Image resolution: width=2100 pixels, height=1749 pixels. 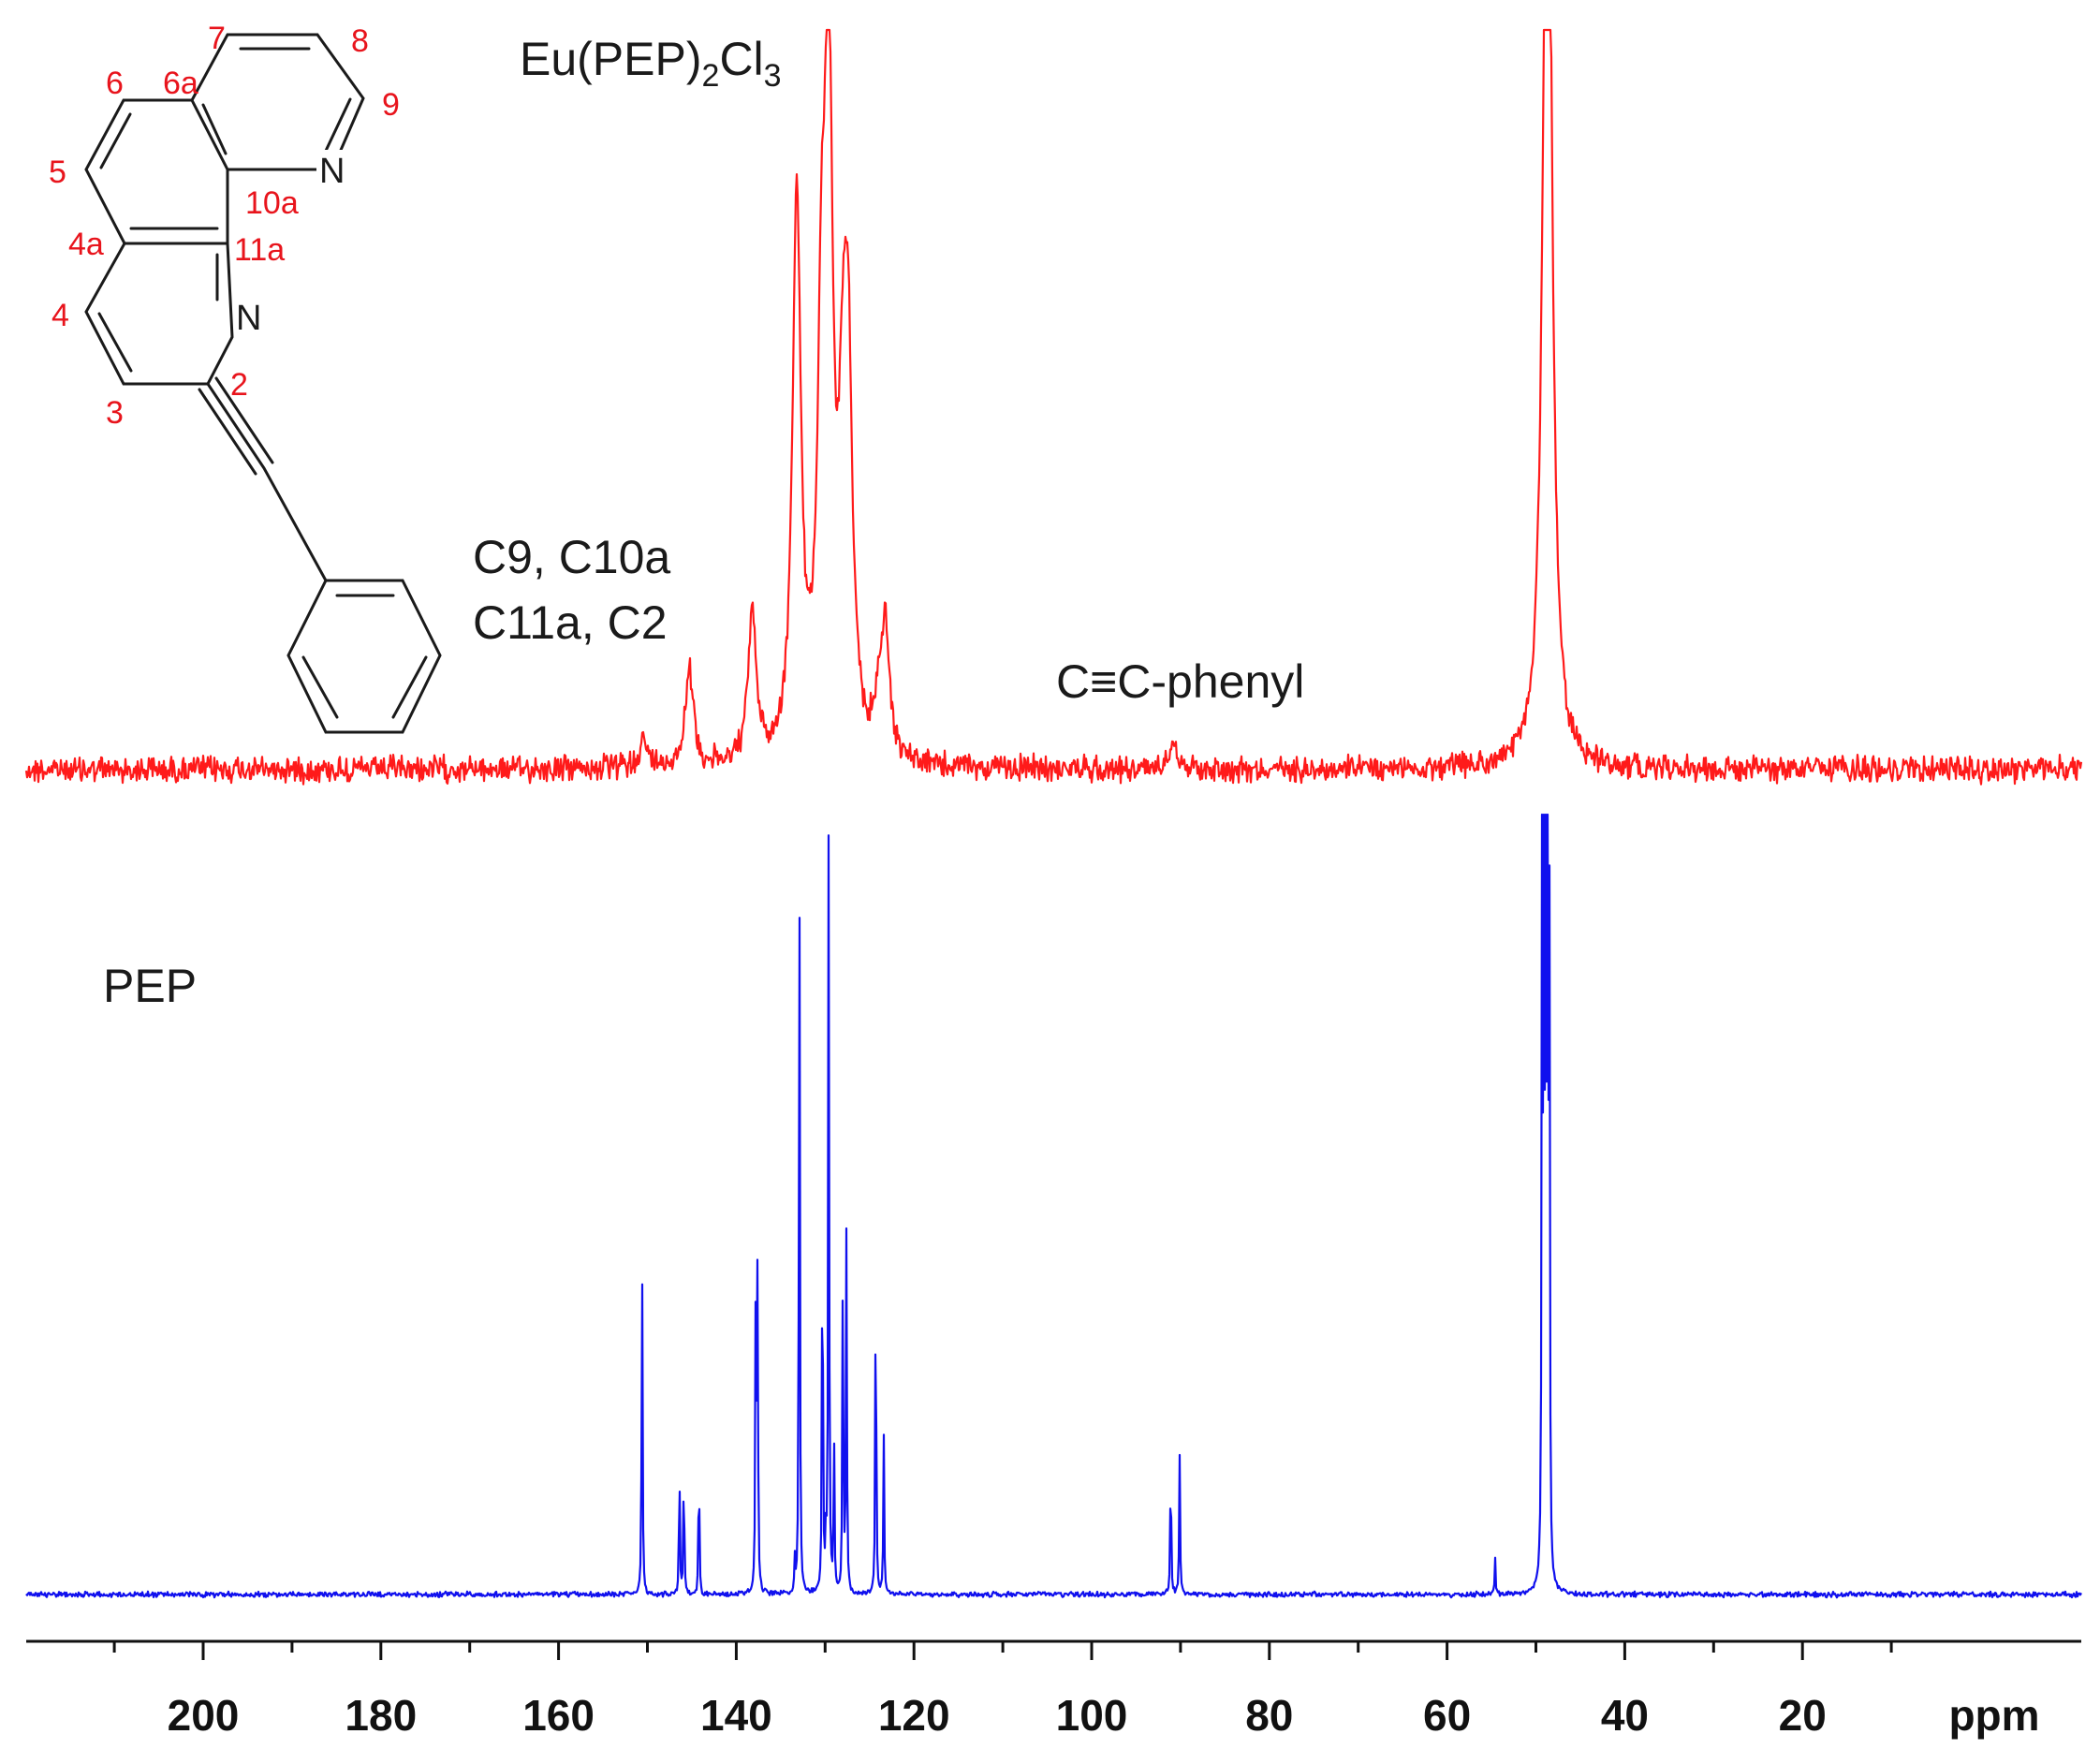 I want to click on eu-title-subscript-1: 2, so click(x=711, y=76).